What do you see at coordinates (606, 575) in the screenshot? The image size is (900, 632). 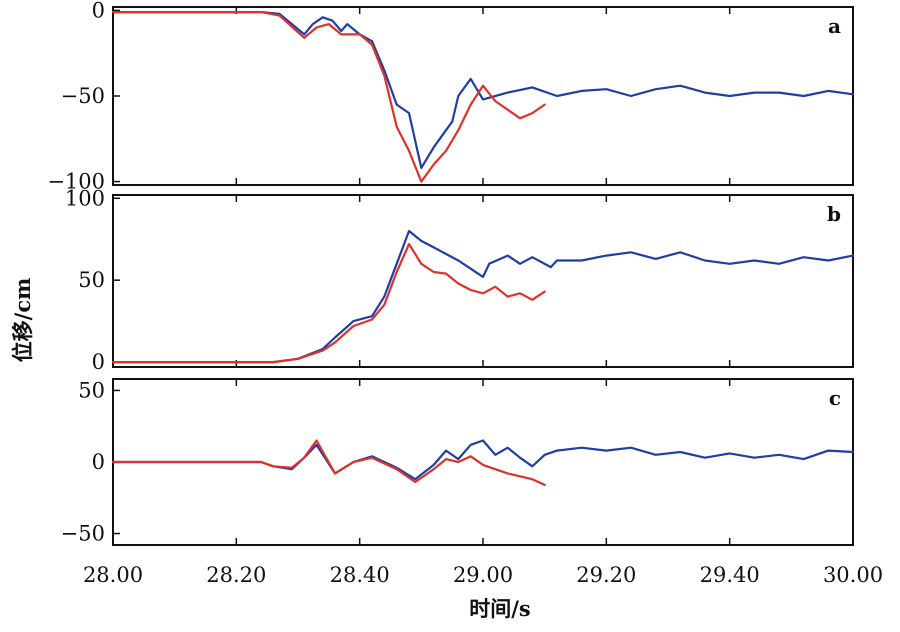 I see `x-tick-label: 29.20` at bounding box center [606, 575].